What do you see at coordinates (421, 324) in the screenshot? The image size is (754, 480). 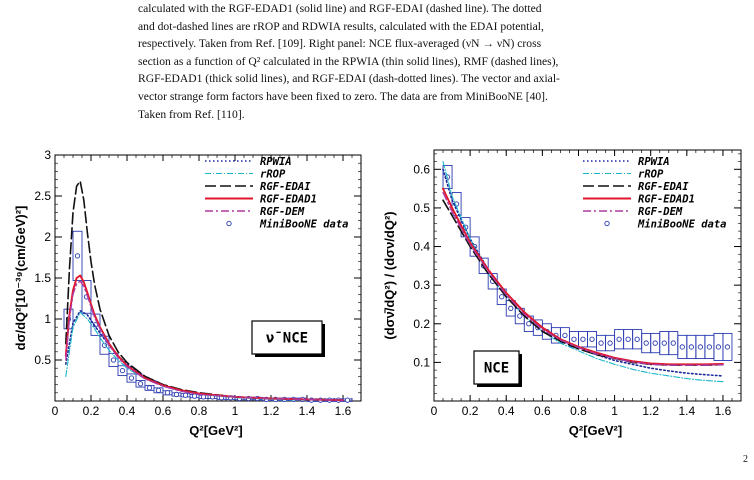 I see `y-tick-label: 0.2` at bounding box center [421, 324].